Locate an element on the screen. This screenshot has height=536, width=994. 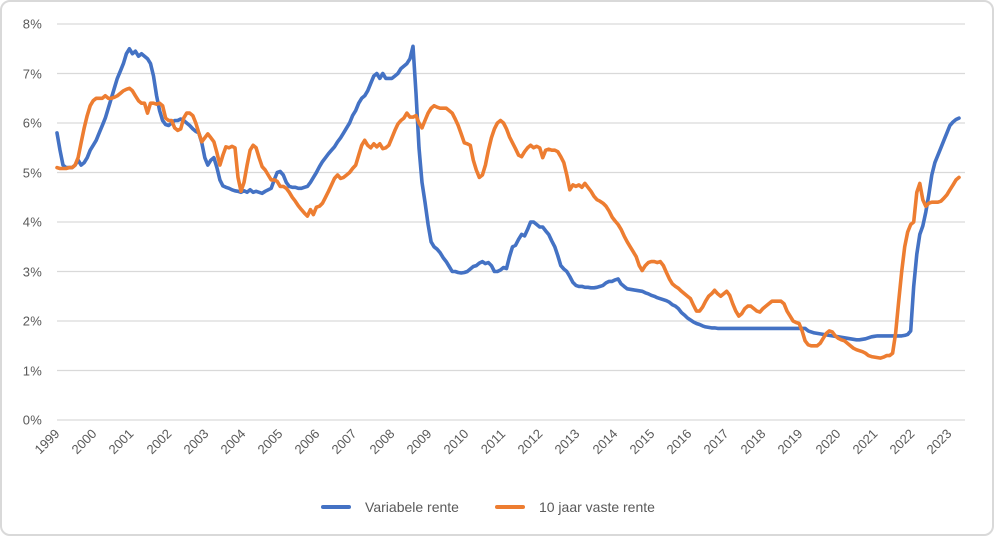
y-tick-label: 1% is located at coordinates (32, 370).